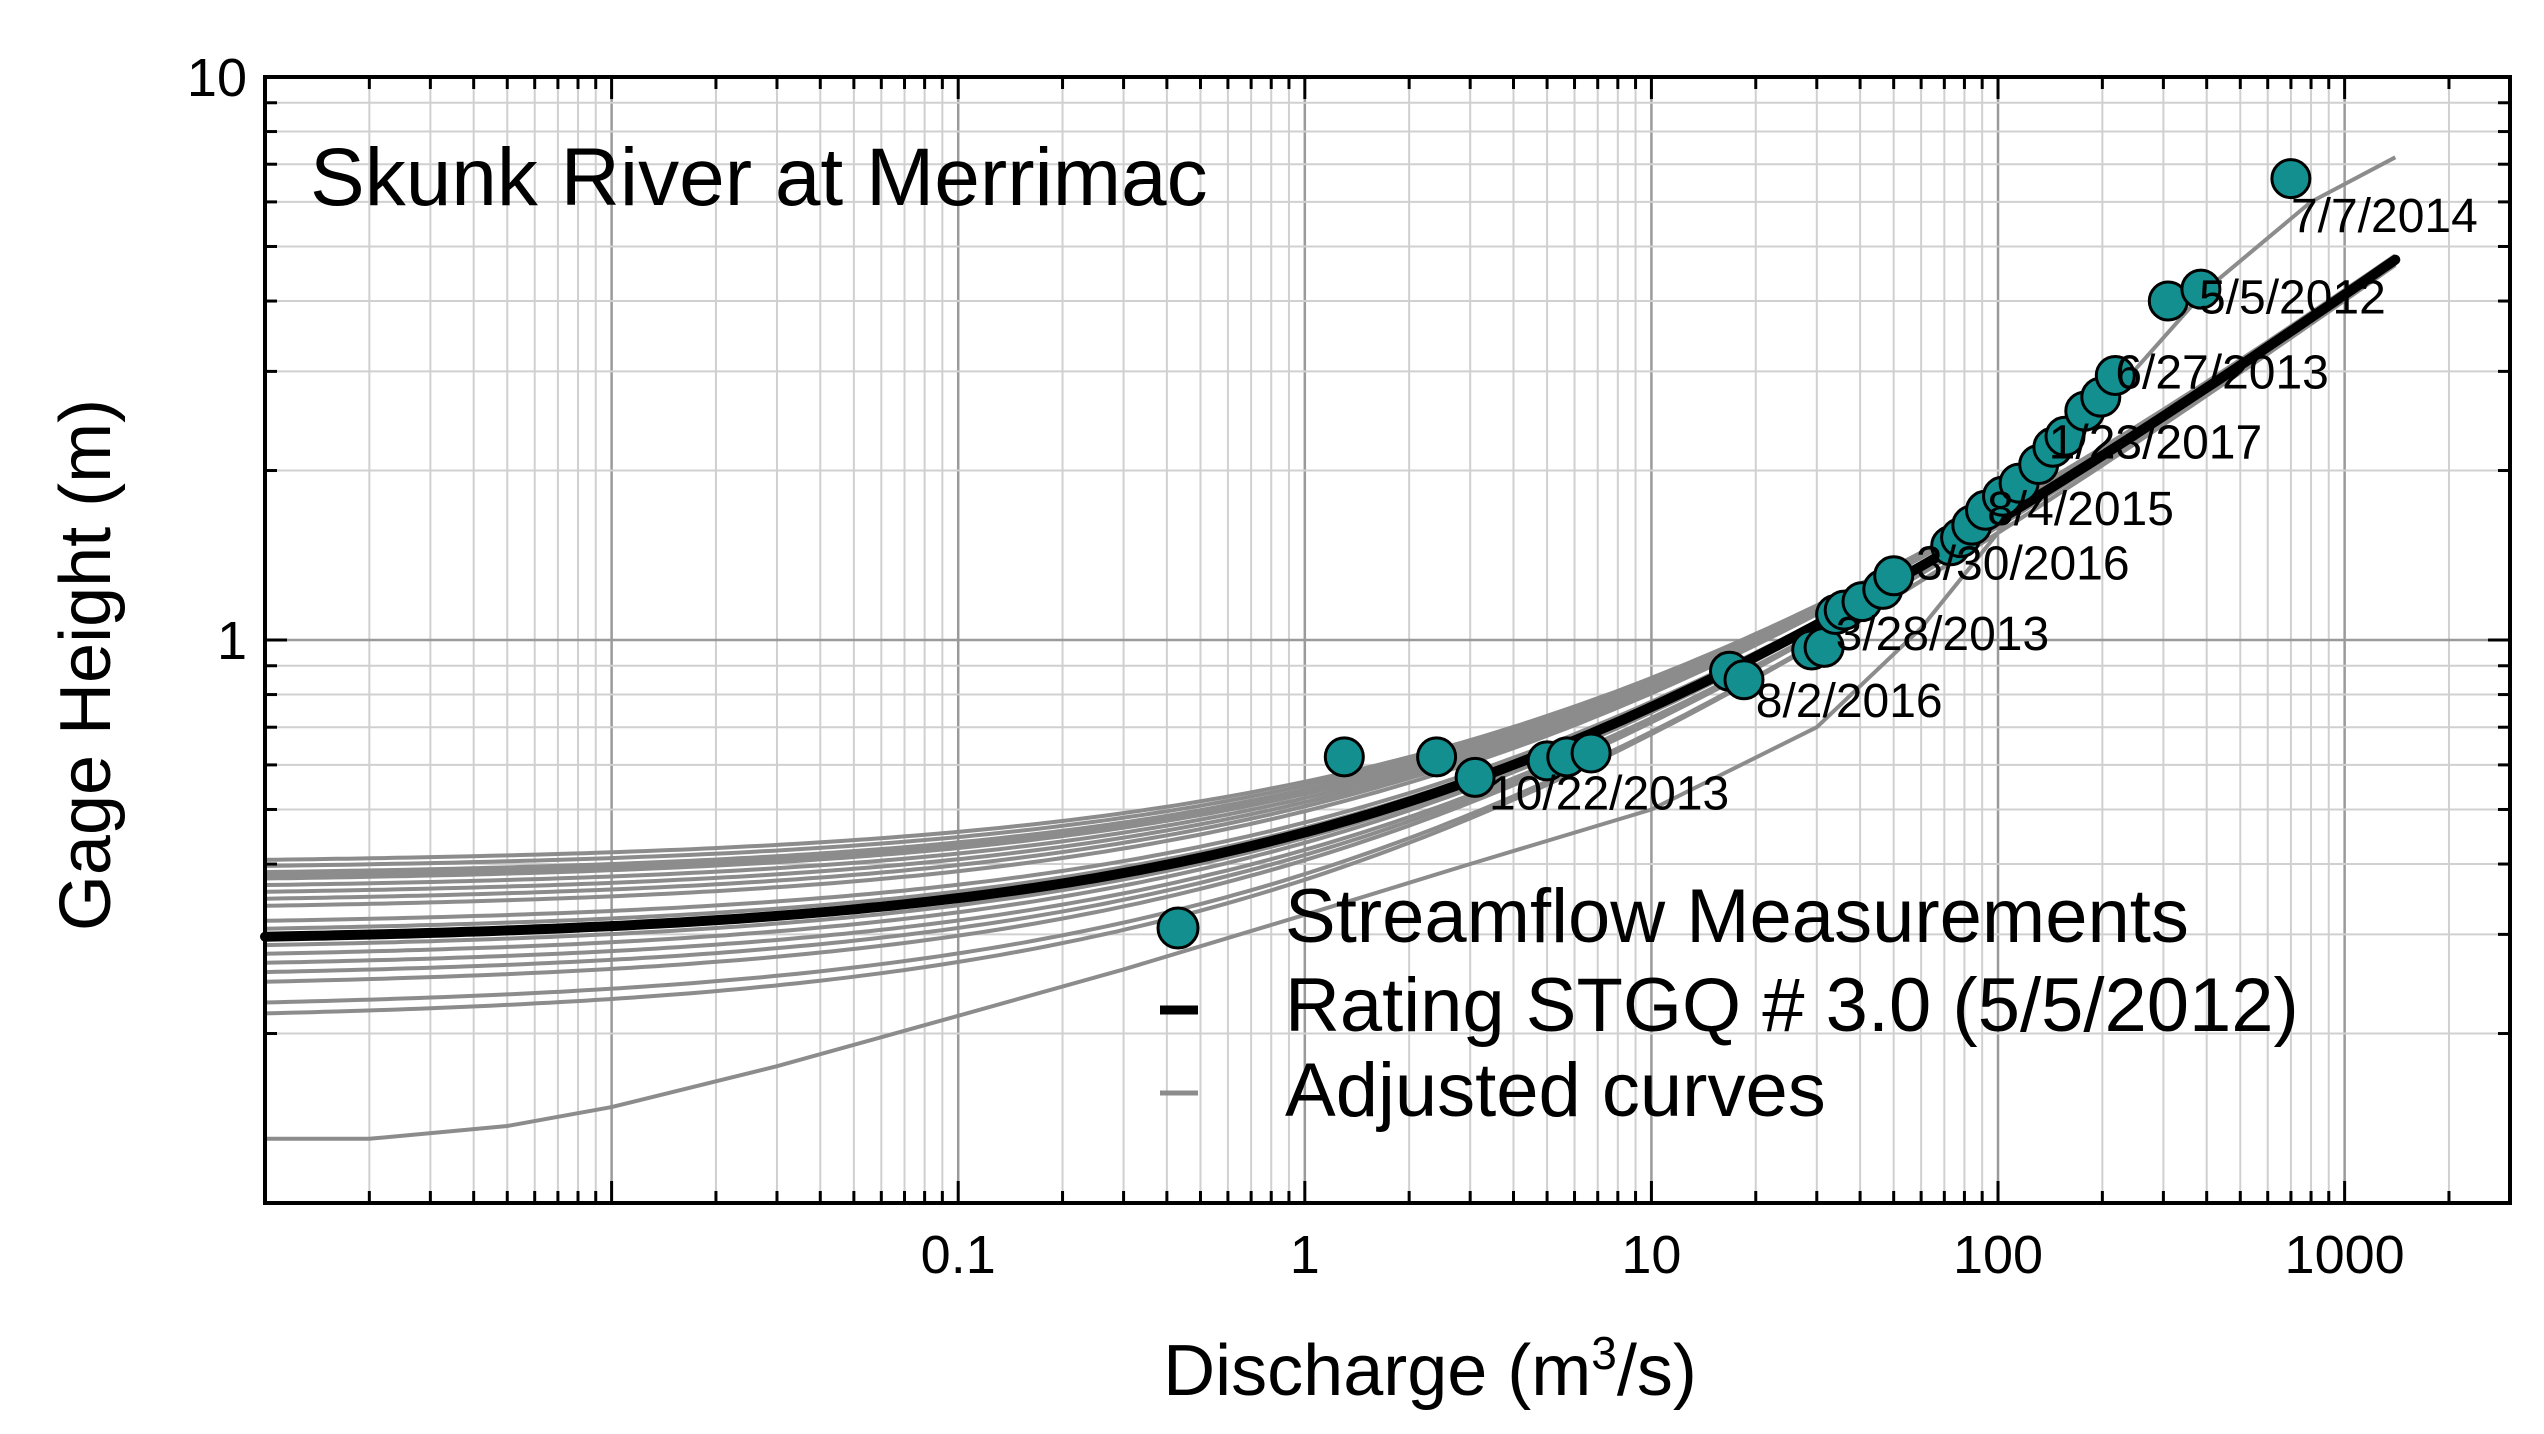  Describe the element at coordinates (759, 177) in the screenshot. I see `chart-title: Skunk River at Merrimac` at that location.